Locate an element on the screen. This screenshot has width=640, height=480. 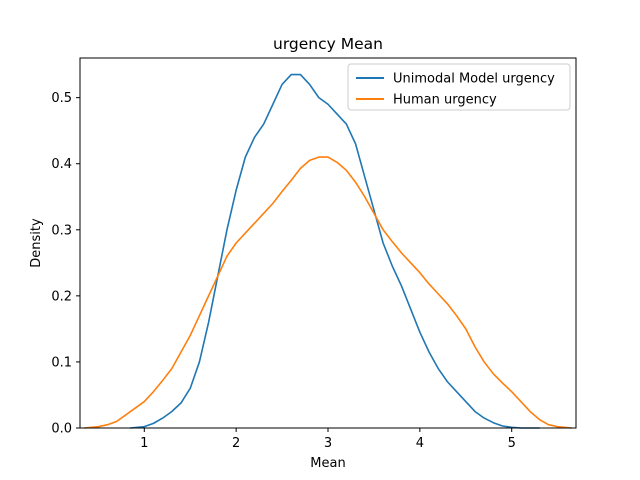
x-axis-label: Mean is located at coordinates (327, 463).